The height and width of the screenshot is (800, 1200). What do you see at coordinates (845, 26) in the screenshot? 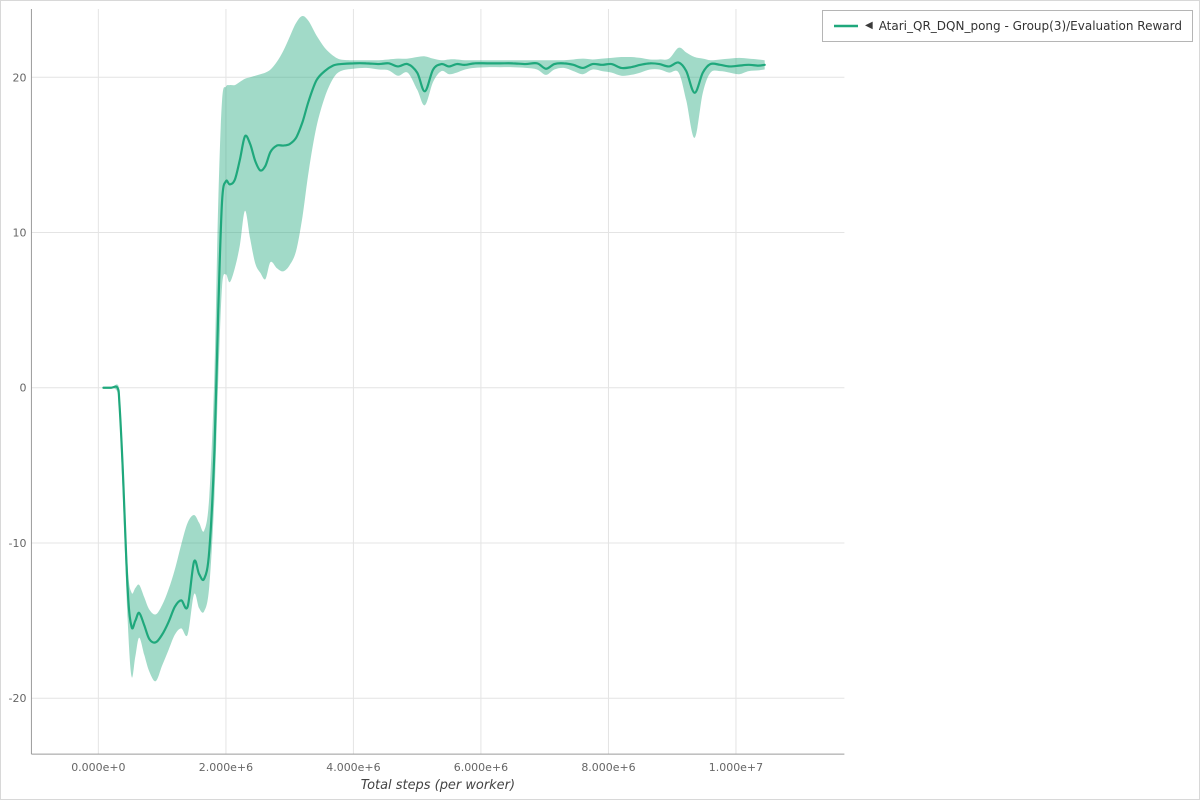
I see `legend-line-sample` at bounding box center [845, 26].